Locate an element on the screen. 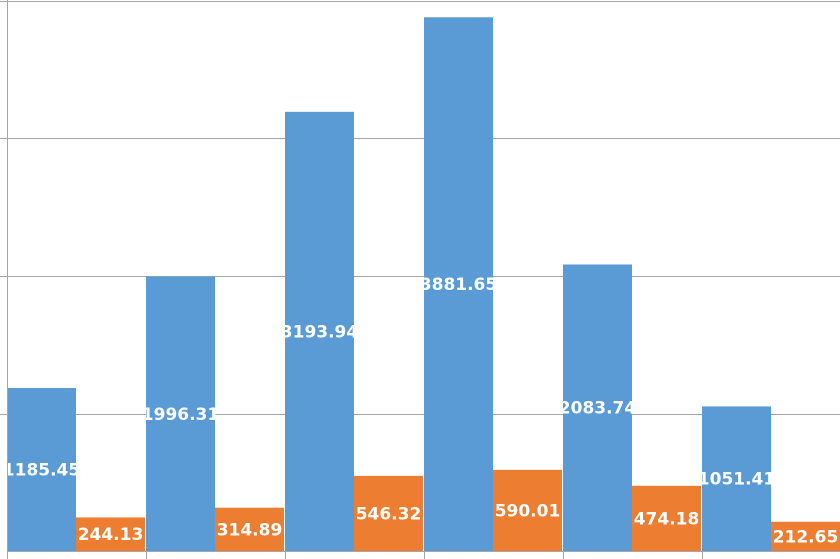  bar-s2-c4 is located at coordinates (527, 510).